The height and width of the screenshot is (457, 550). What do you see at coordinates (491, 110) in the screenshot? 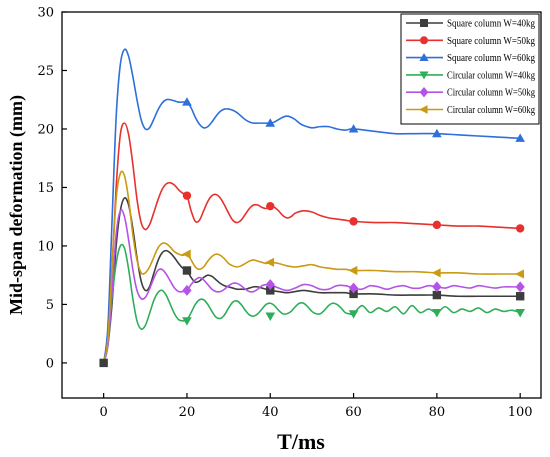
I see `legend-label-6: Circular column W=60kg` at bounding box center [491, 110].